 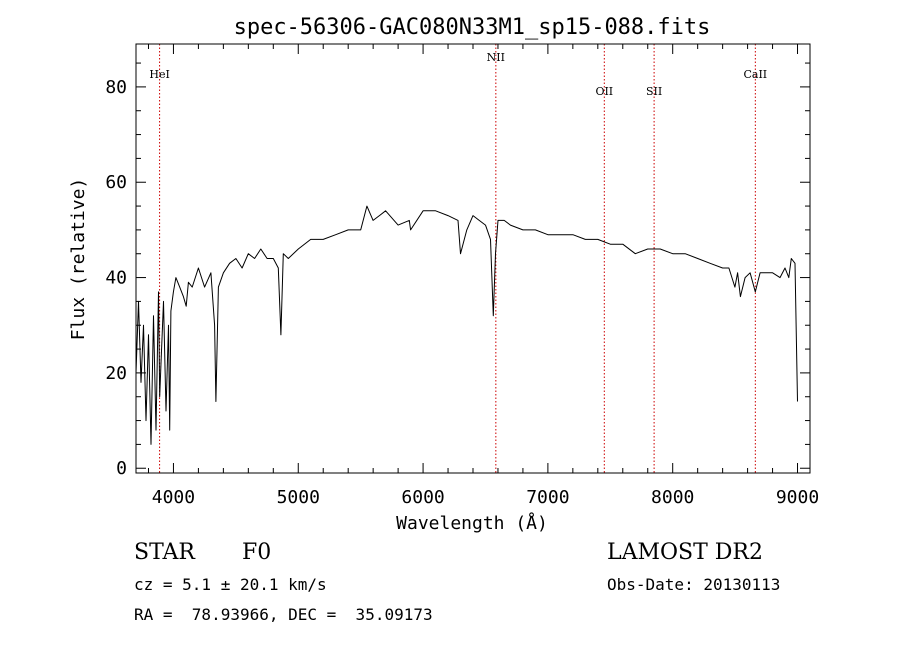 I want to click on y-tick-label: 0, so click(x=121, y=468).